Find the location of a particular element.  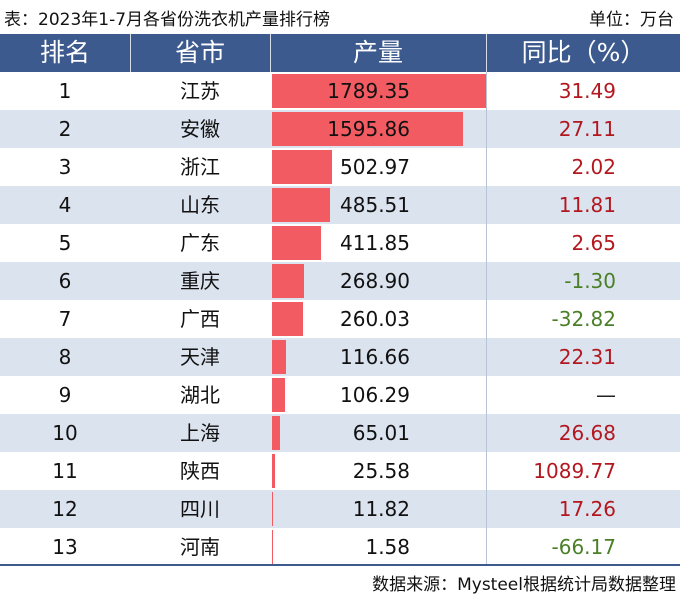

output-value: 25.58 is located at coordinates (381, 471).